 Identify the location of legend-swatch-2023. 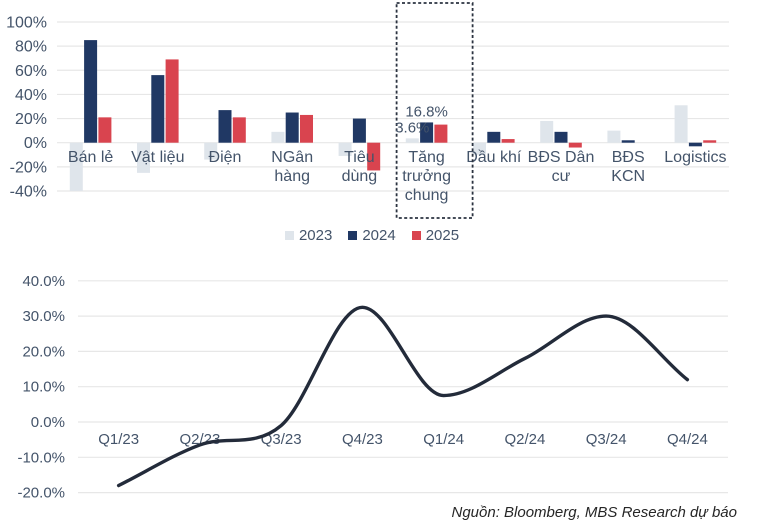
(289, 235).